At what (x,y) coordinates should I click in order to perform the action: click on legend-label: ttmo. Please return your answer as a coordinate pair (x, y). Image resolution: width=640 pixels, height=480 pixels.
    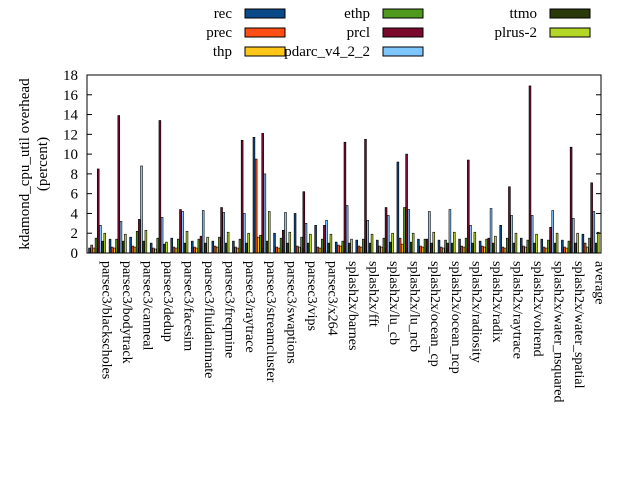
    Looking at the image, I should click on (523, 14).